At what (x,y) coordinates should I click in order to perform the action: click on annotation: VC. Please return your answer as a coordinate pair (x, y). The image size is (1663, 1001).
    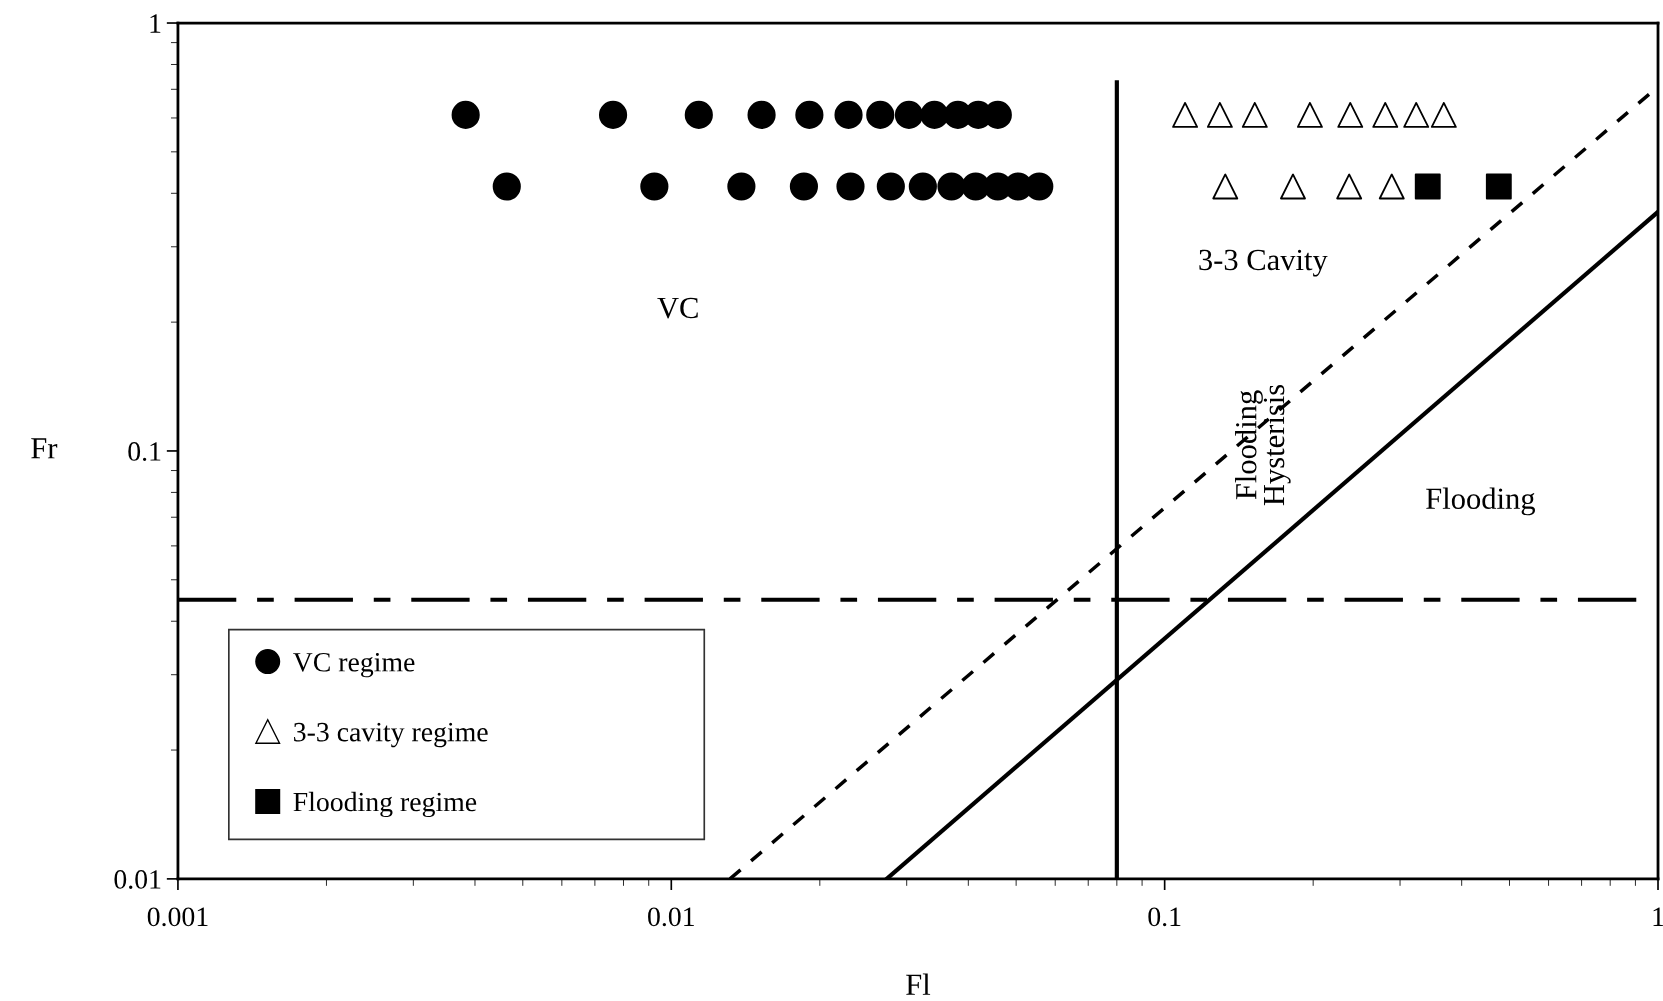
    Looking at the image, I should click on (677, 308).